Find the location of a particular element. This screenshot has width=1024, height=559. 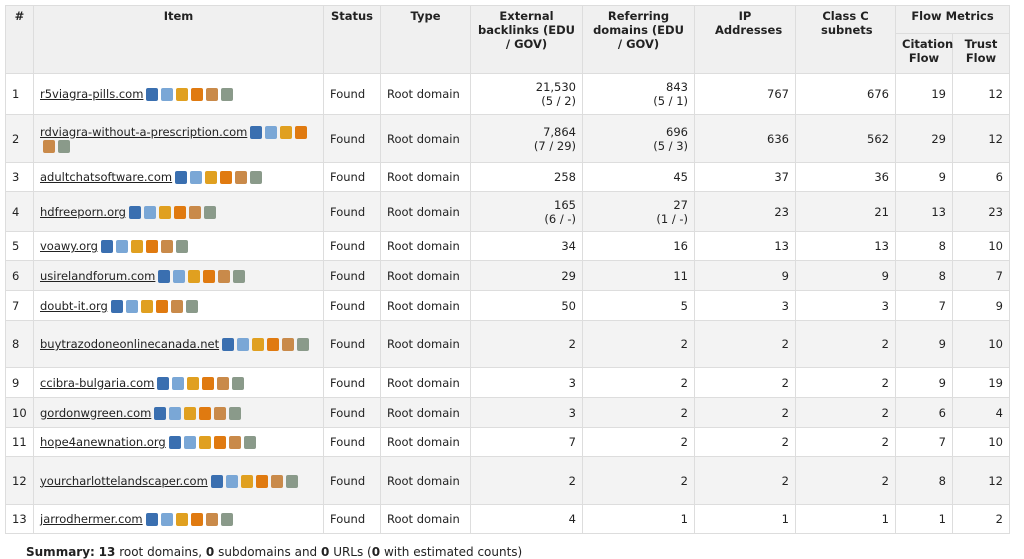

domain-link: rdviagra-without-a-prescription.com is located at coordinates (144, 131).